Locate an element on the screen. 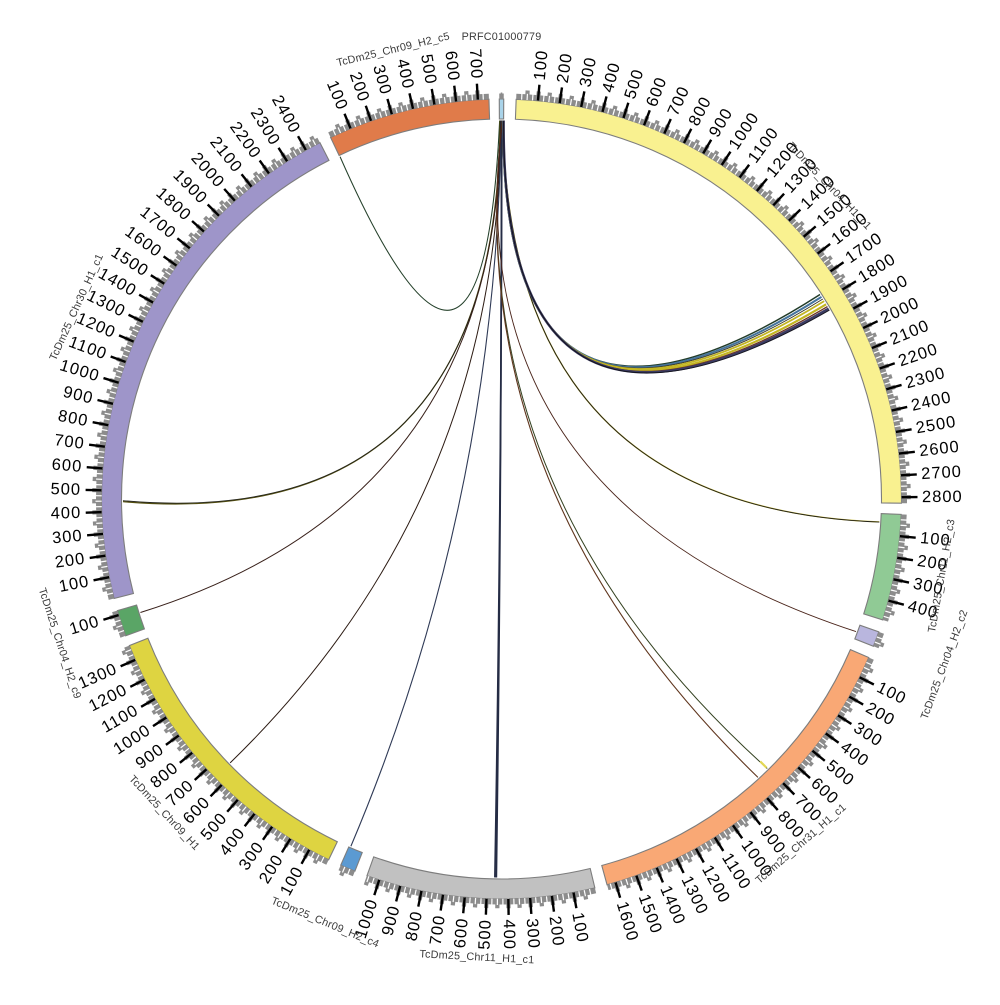 This screenshot has width=1000, height=1005. svg-text: PRFC01000779 is located at coordinates (502, 37).